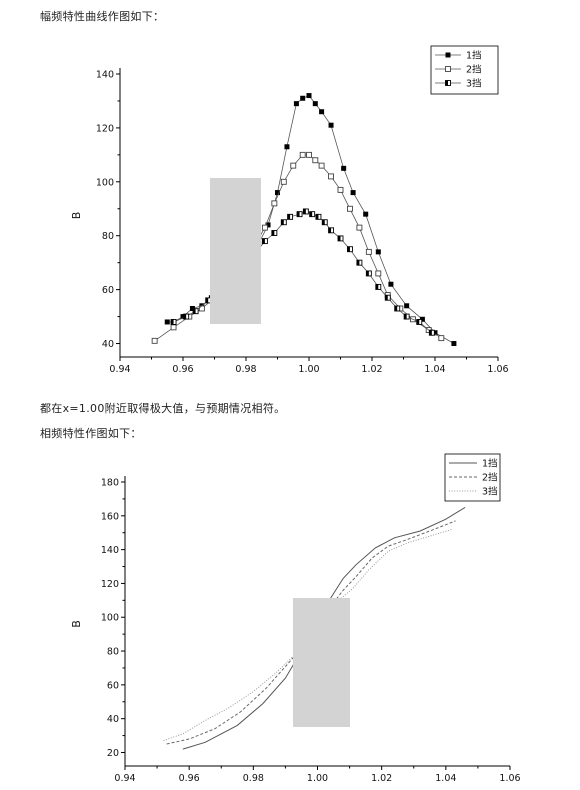  What do you see at coordinates (464, 70) in the screenshot?
I see `legend-box` at bounding box center [464, 70].